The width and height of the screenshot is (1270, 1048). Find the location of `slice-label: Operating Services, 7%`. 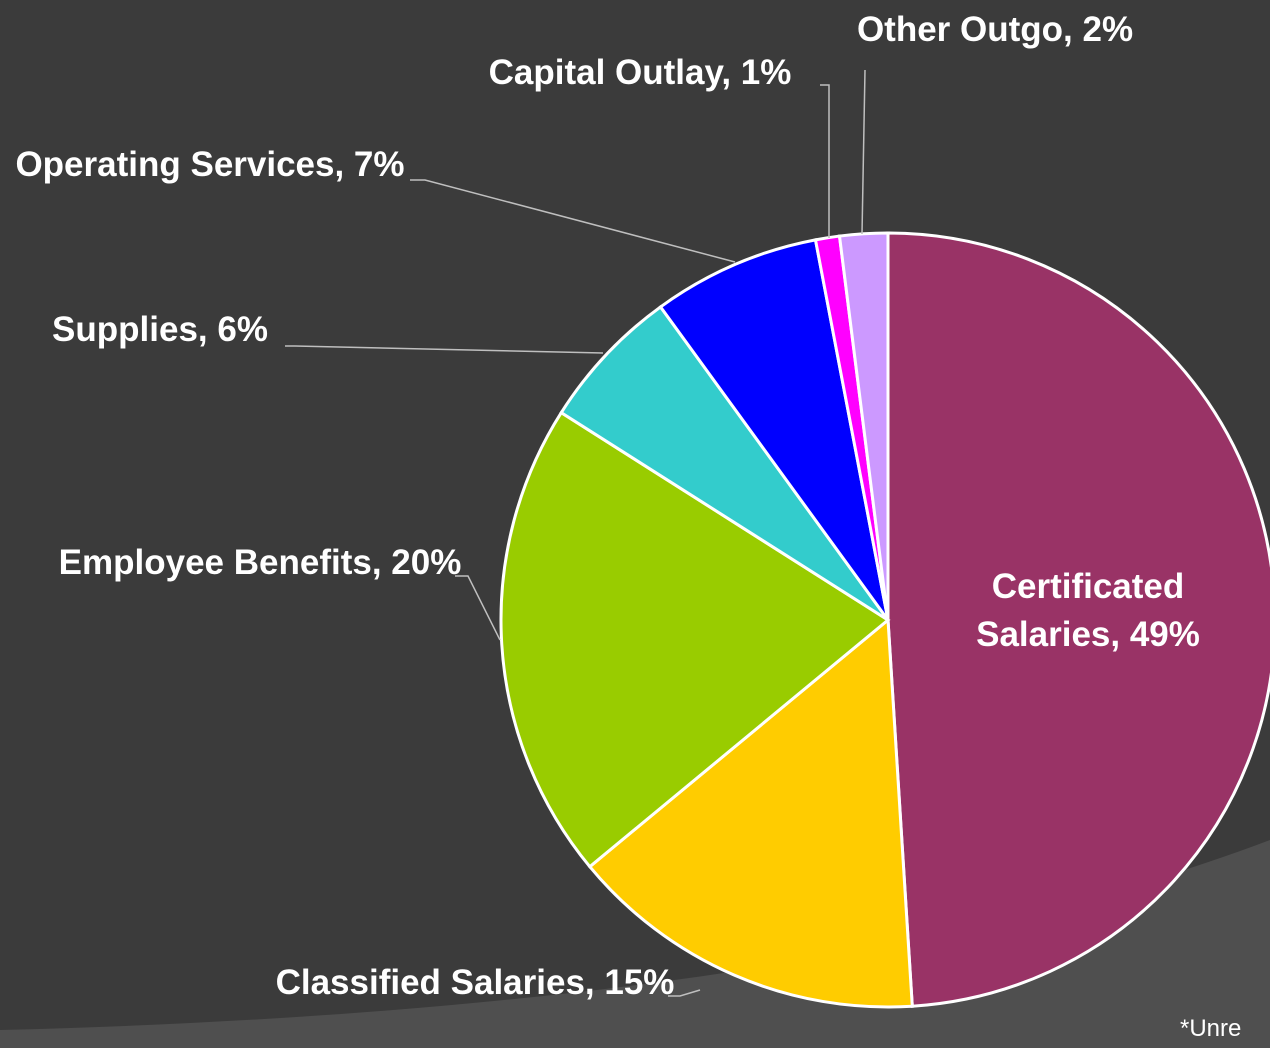

slice-label: Operating Services, 7% is located at coordinates (210, 164).